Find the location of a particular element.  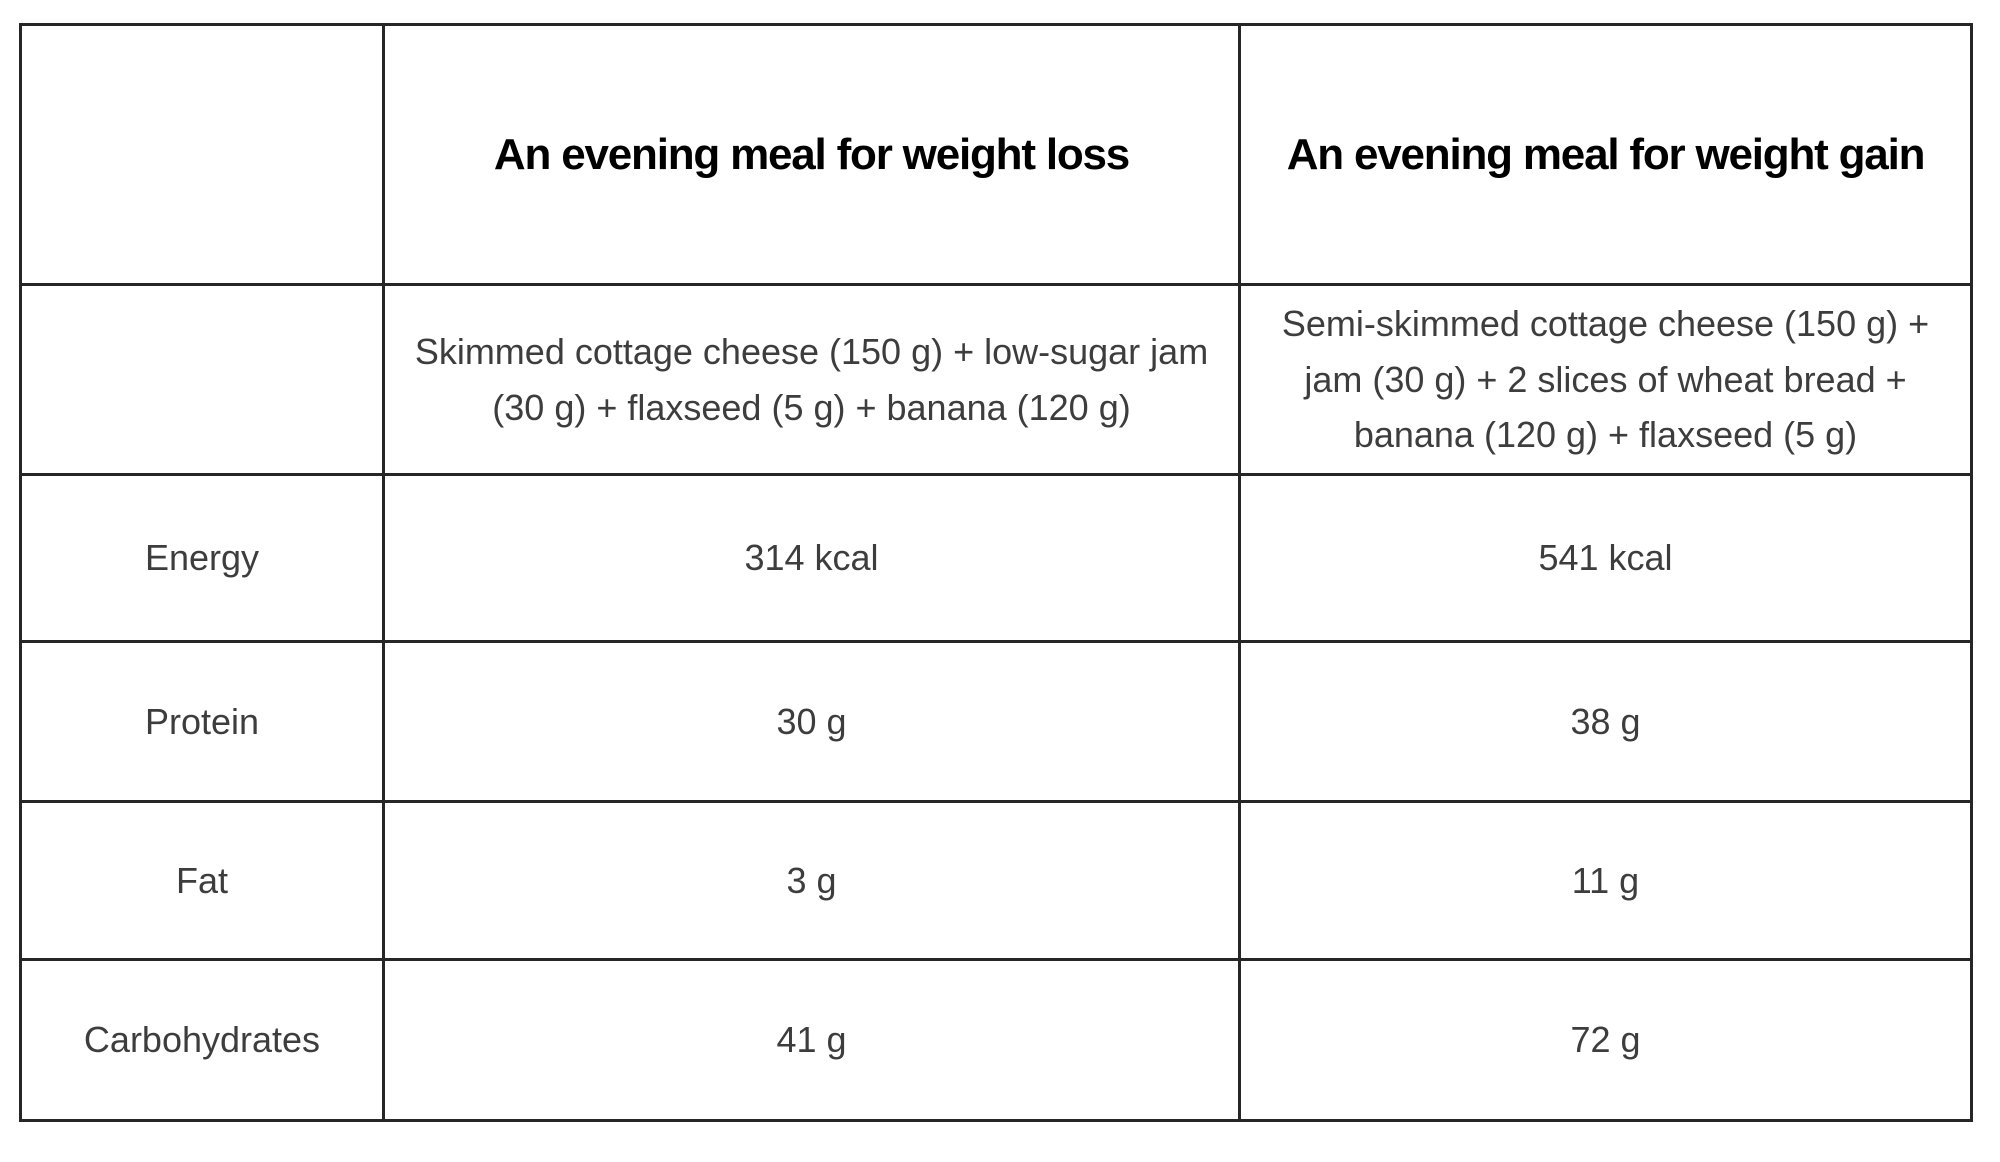

protein-row: Protein 30 g 38 g is located at coordinates (996, 721).